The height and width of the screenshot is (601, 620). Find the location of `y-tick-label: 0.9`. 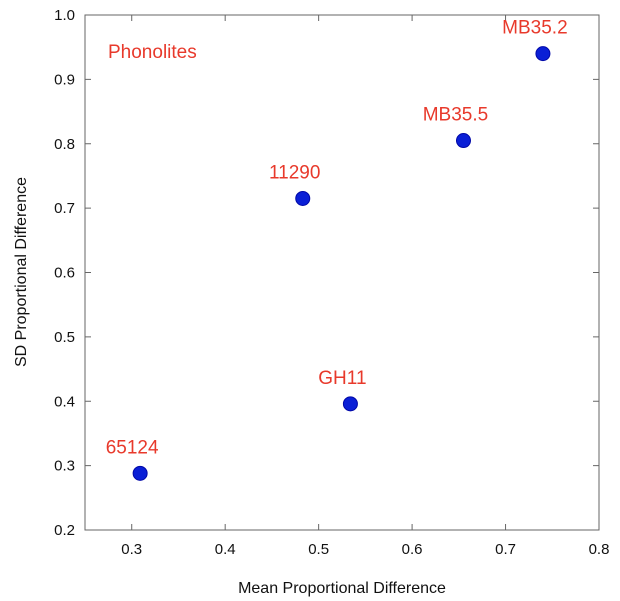

y-tick-label: 0.9 is located at coordinates (64, 79).